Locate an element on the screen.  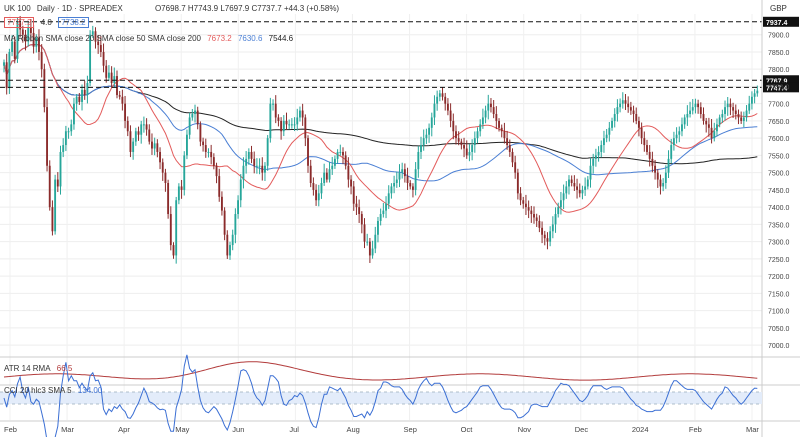
sma200-value: 7544.6 is located at coordinates (281, 38).